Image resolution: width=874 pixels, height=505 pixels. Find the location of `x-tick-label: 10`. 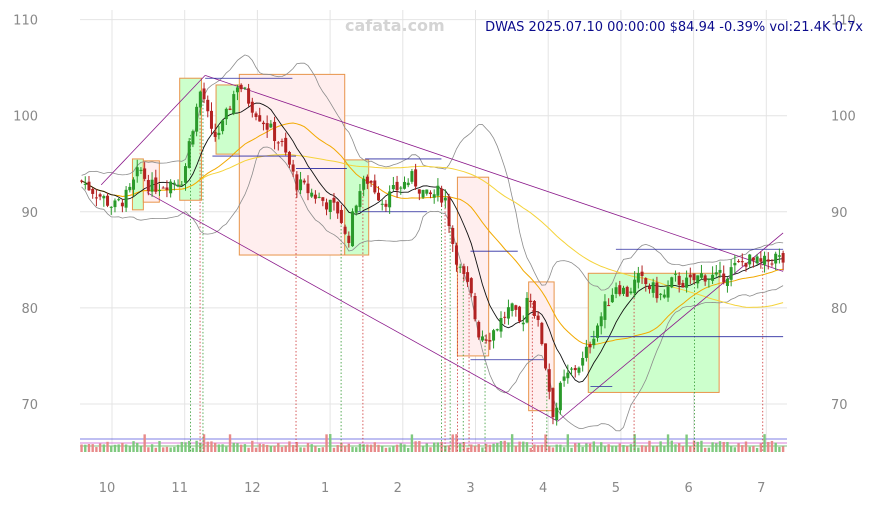

x-tick-label: 10 is located at coordinates (107, 488).